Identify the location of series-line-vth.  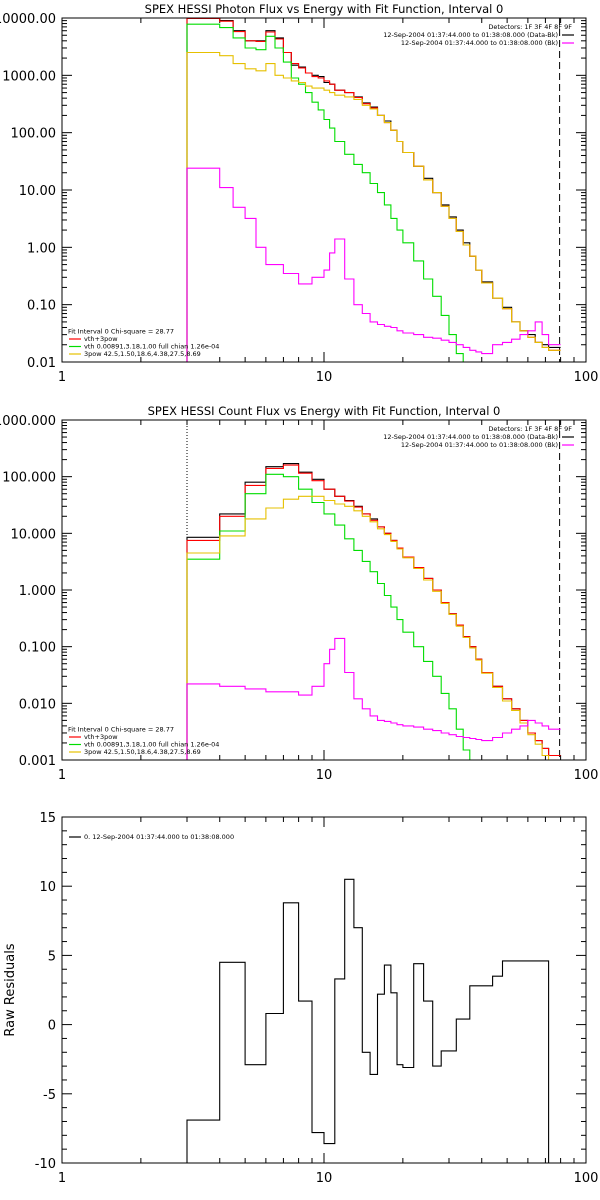
(373, 616).